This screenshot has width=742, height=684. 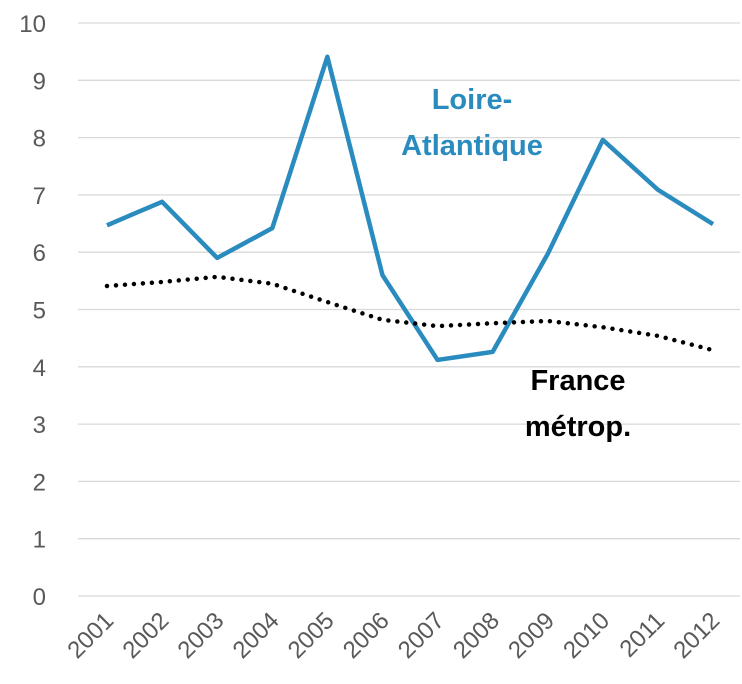 I want to click on x-tick-label: 2007, so click(x=421, y=635).